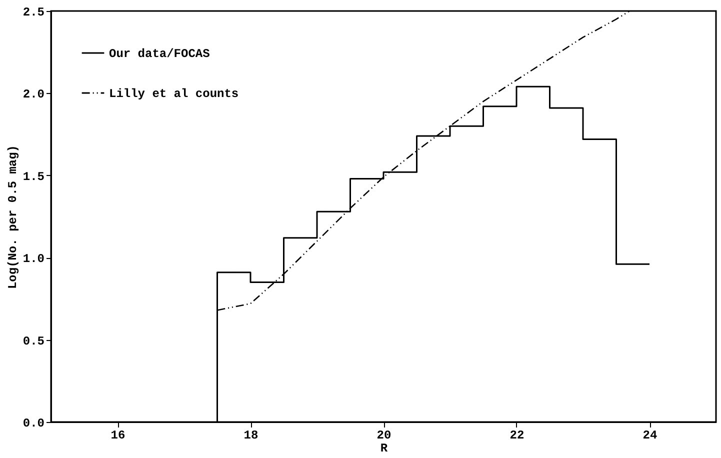 This screenshot has width=721, height=458. I want to click on x-tick-label: 16, so click(118, 435).